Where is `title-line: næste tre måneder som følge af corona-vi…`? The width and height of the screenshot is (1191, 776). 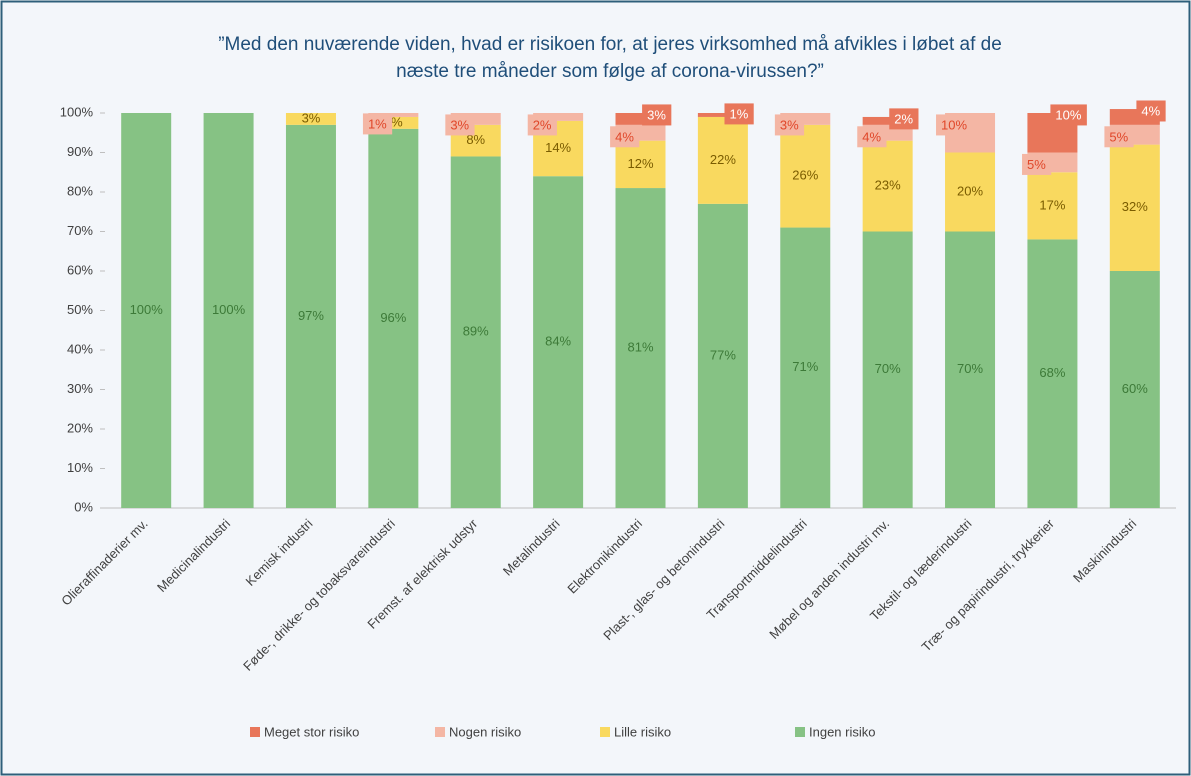
title-line: næste tre måneder som følge af corona-vi… is located at coordinates (610, 71).